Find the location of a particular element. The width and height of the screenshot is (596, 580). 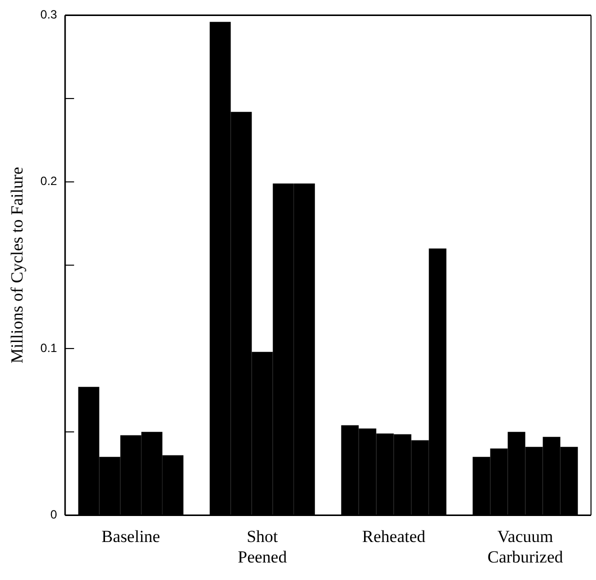

y-tick-label: 0.3 is located at coordinates (49, 15).